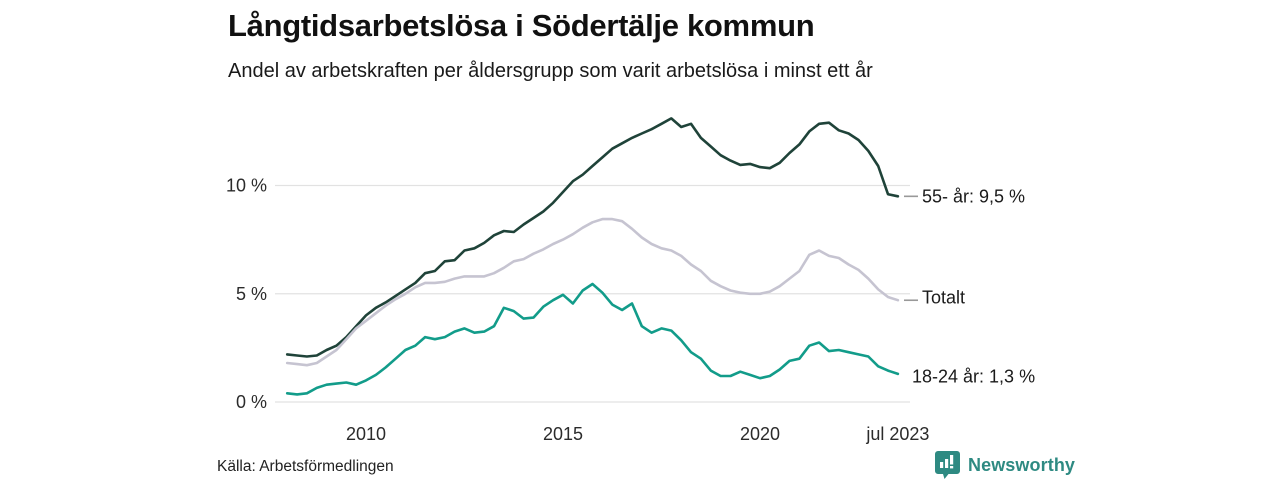 This screenshot has height=480, width=1280. What do you see at coordinates (760, 434) in the screenshot?
I see `x-axis-tick-label: 2020` at bounding box center [760, 434].